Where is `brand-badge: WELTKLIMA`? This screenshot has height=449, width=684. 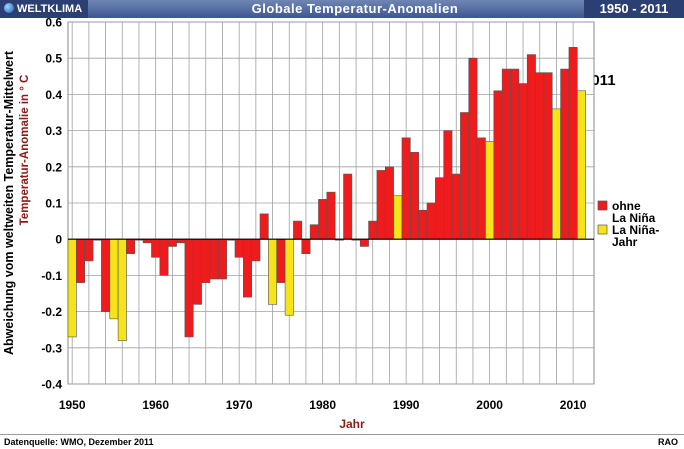 brand-badge: WELTKLIMA is located at coordinates (44, 9).